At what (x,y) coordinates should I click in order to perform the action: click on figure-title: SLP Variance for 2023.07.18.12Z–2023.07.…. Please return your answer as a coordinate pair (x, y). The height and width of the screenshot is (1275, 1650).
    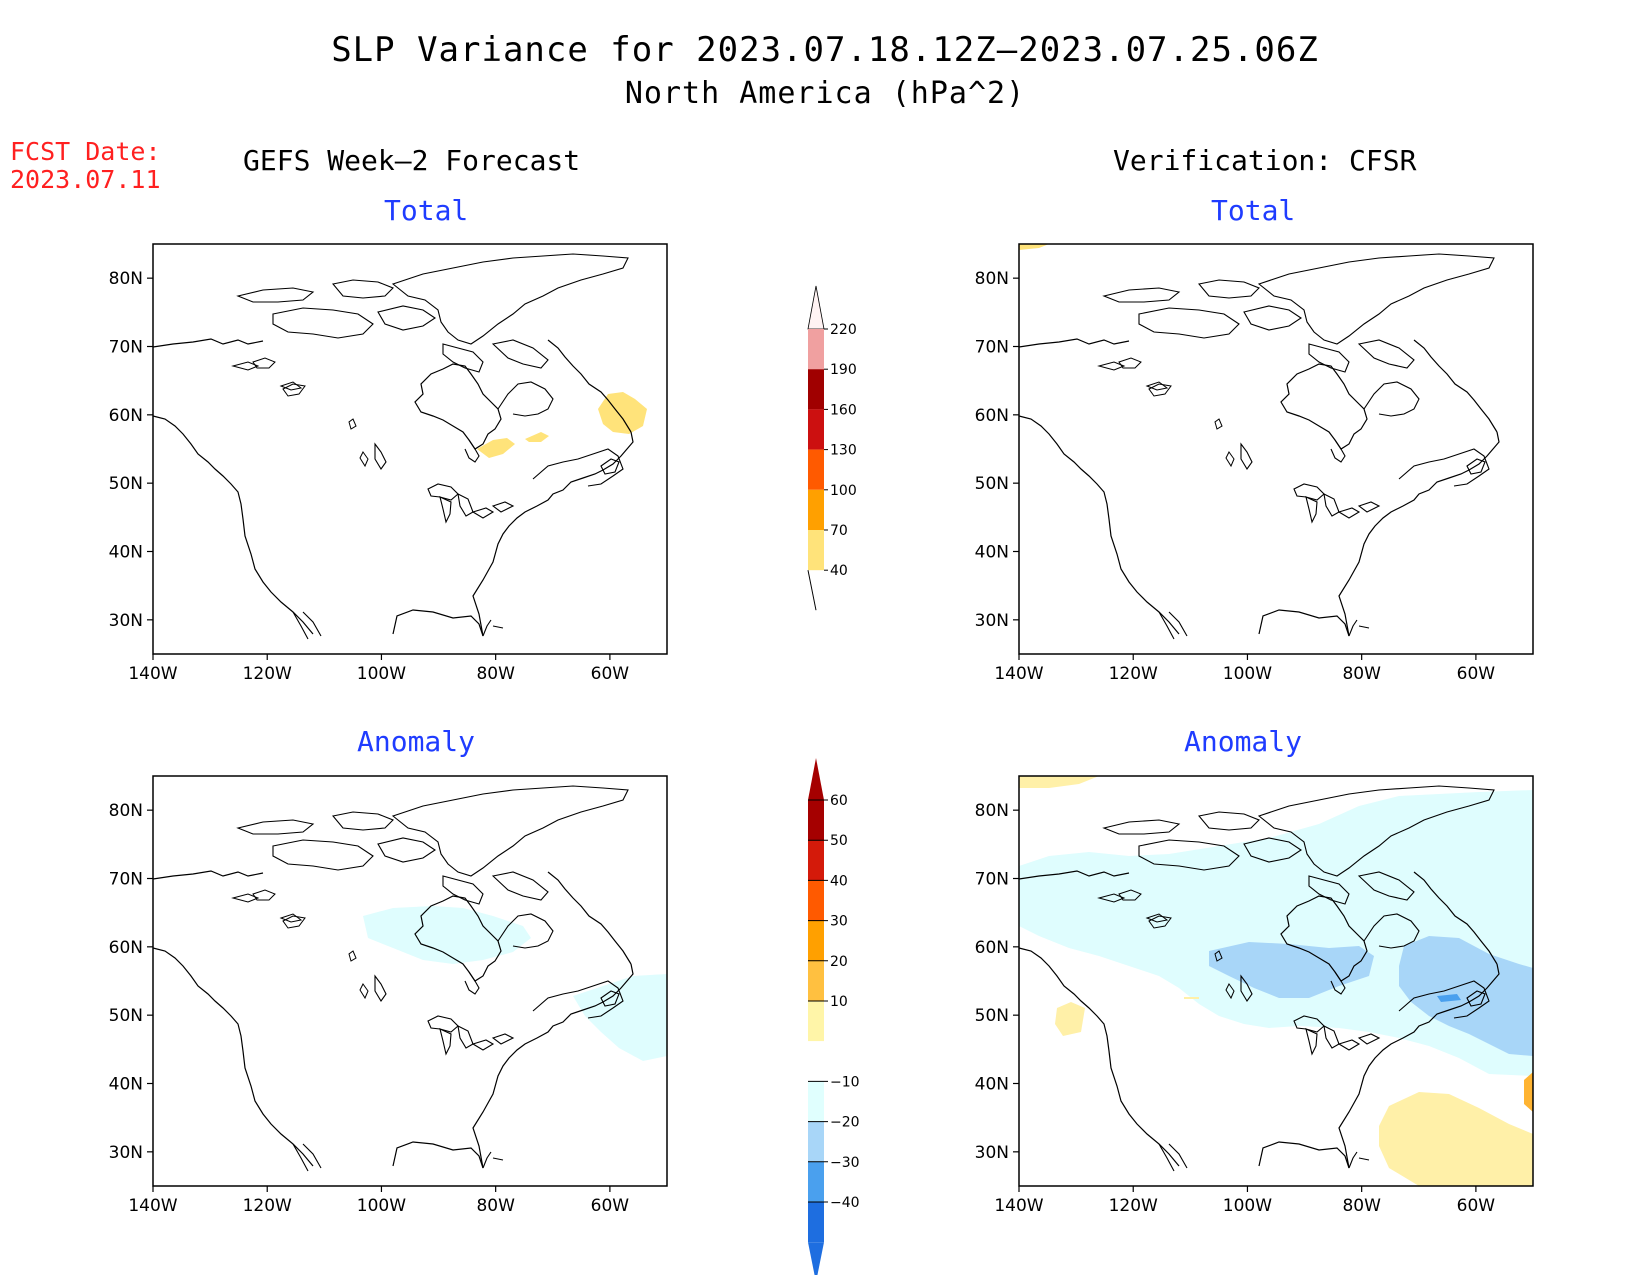
    Looking at the image, I should click on (825, 50).